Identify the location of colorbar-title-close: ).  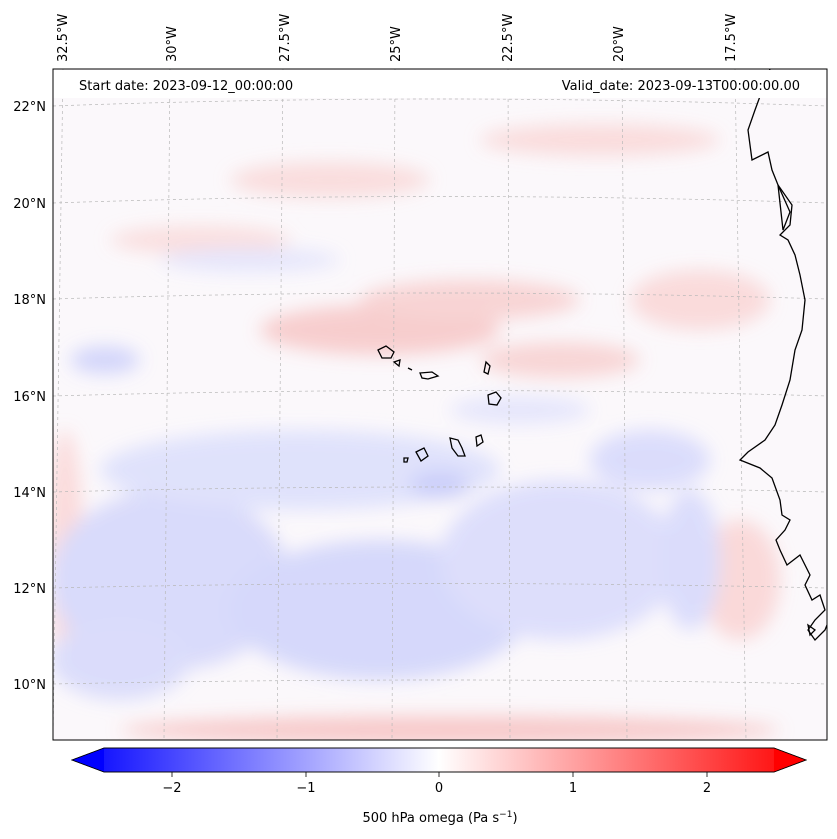
(514, 818).